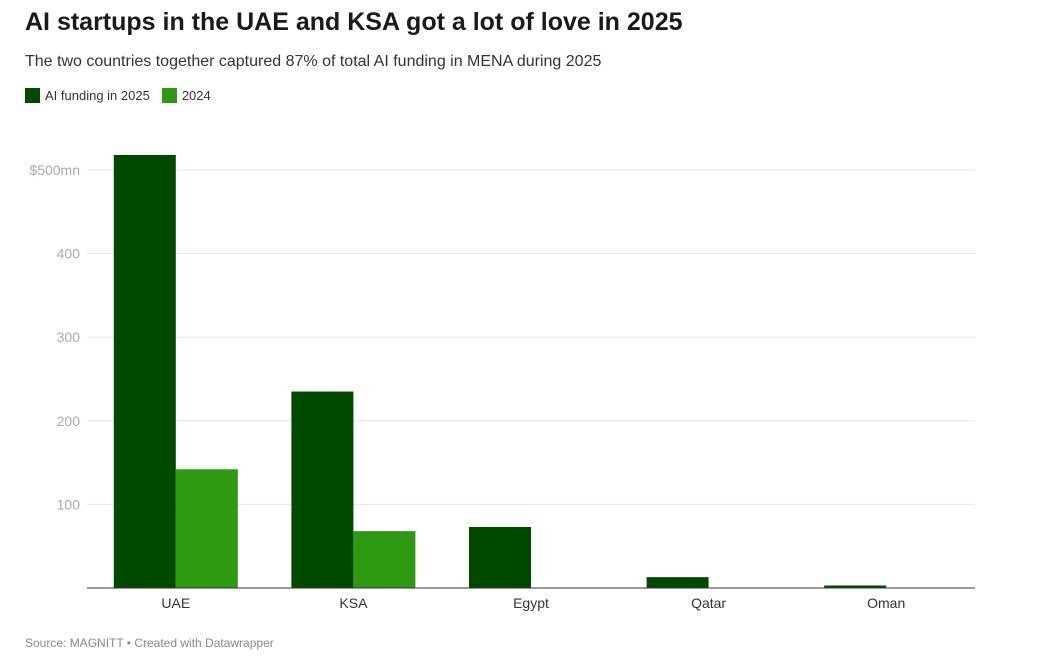 The image size is (1037, 661). I want to click on legend: AI funding in 2025 2024, so click(118, 95).